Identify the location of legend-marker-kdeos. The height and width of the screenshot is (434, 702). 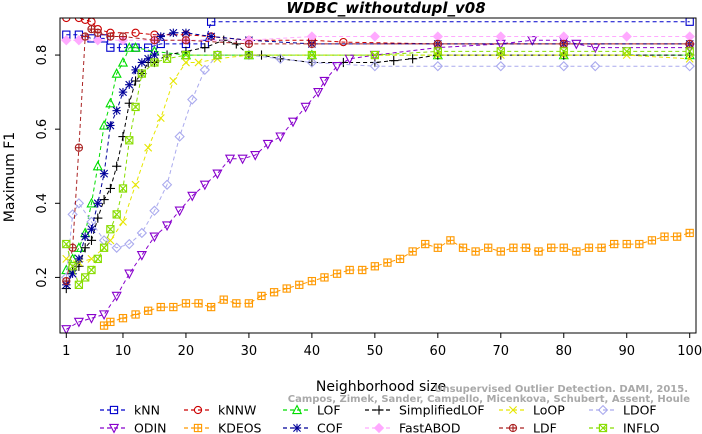
(198, 428).